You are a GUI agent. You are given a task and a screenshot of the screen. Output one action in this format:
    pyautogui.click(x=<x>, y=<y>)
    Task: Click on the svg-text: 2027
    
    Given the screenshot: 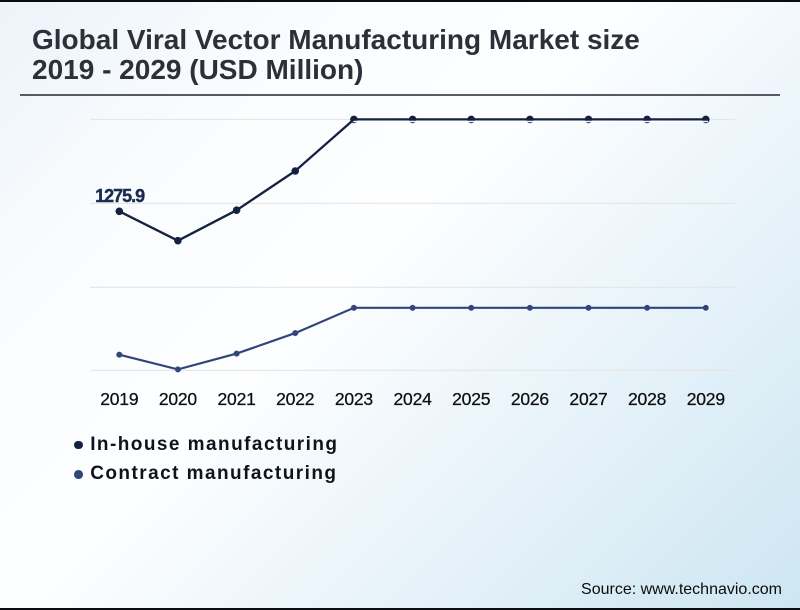 What is the action you would take?
    pyautogui.click(x=588, y=399)
    